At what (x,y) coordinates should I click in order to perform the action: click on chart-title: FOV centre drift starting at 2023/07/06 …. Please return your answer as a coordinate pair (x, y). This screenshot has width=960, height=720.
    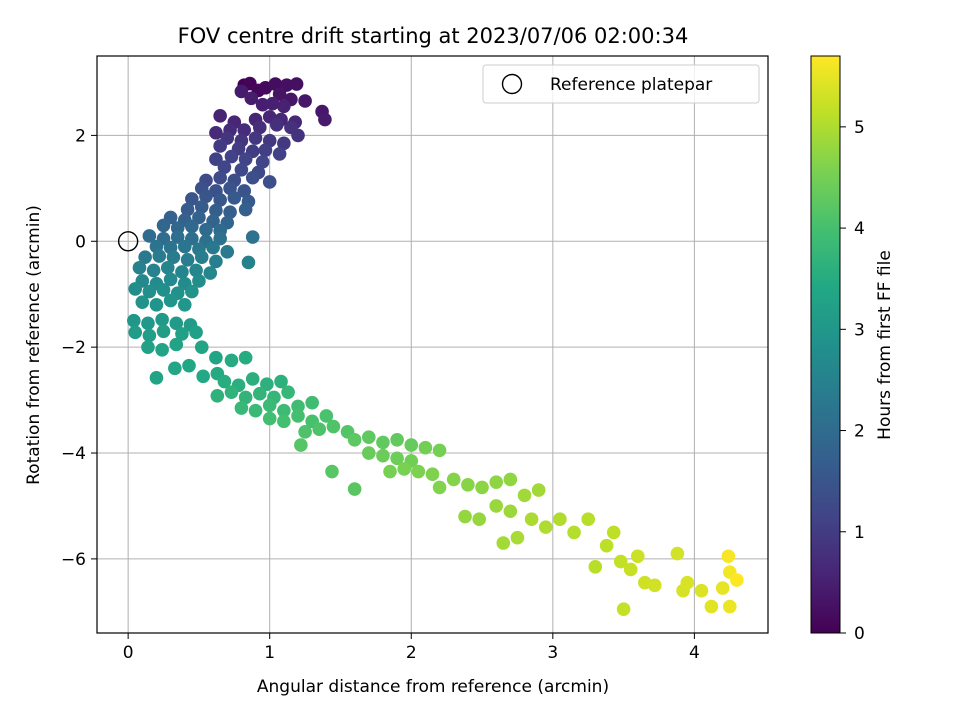
    Looking at the image, I should click on (433, 36).